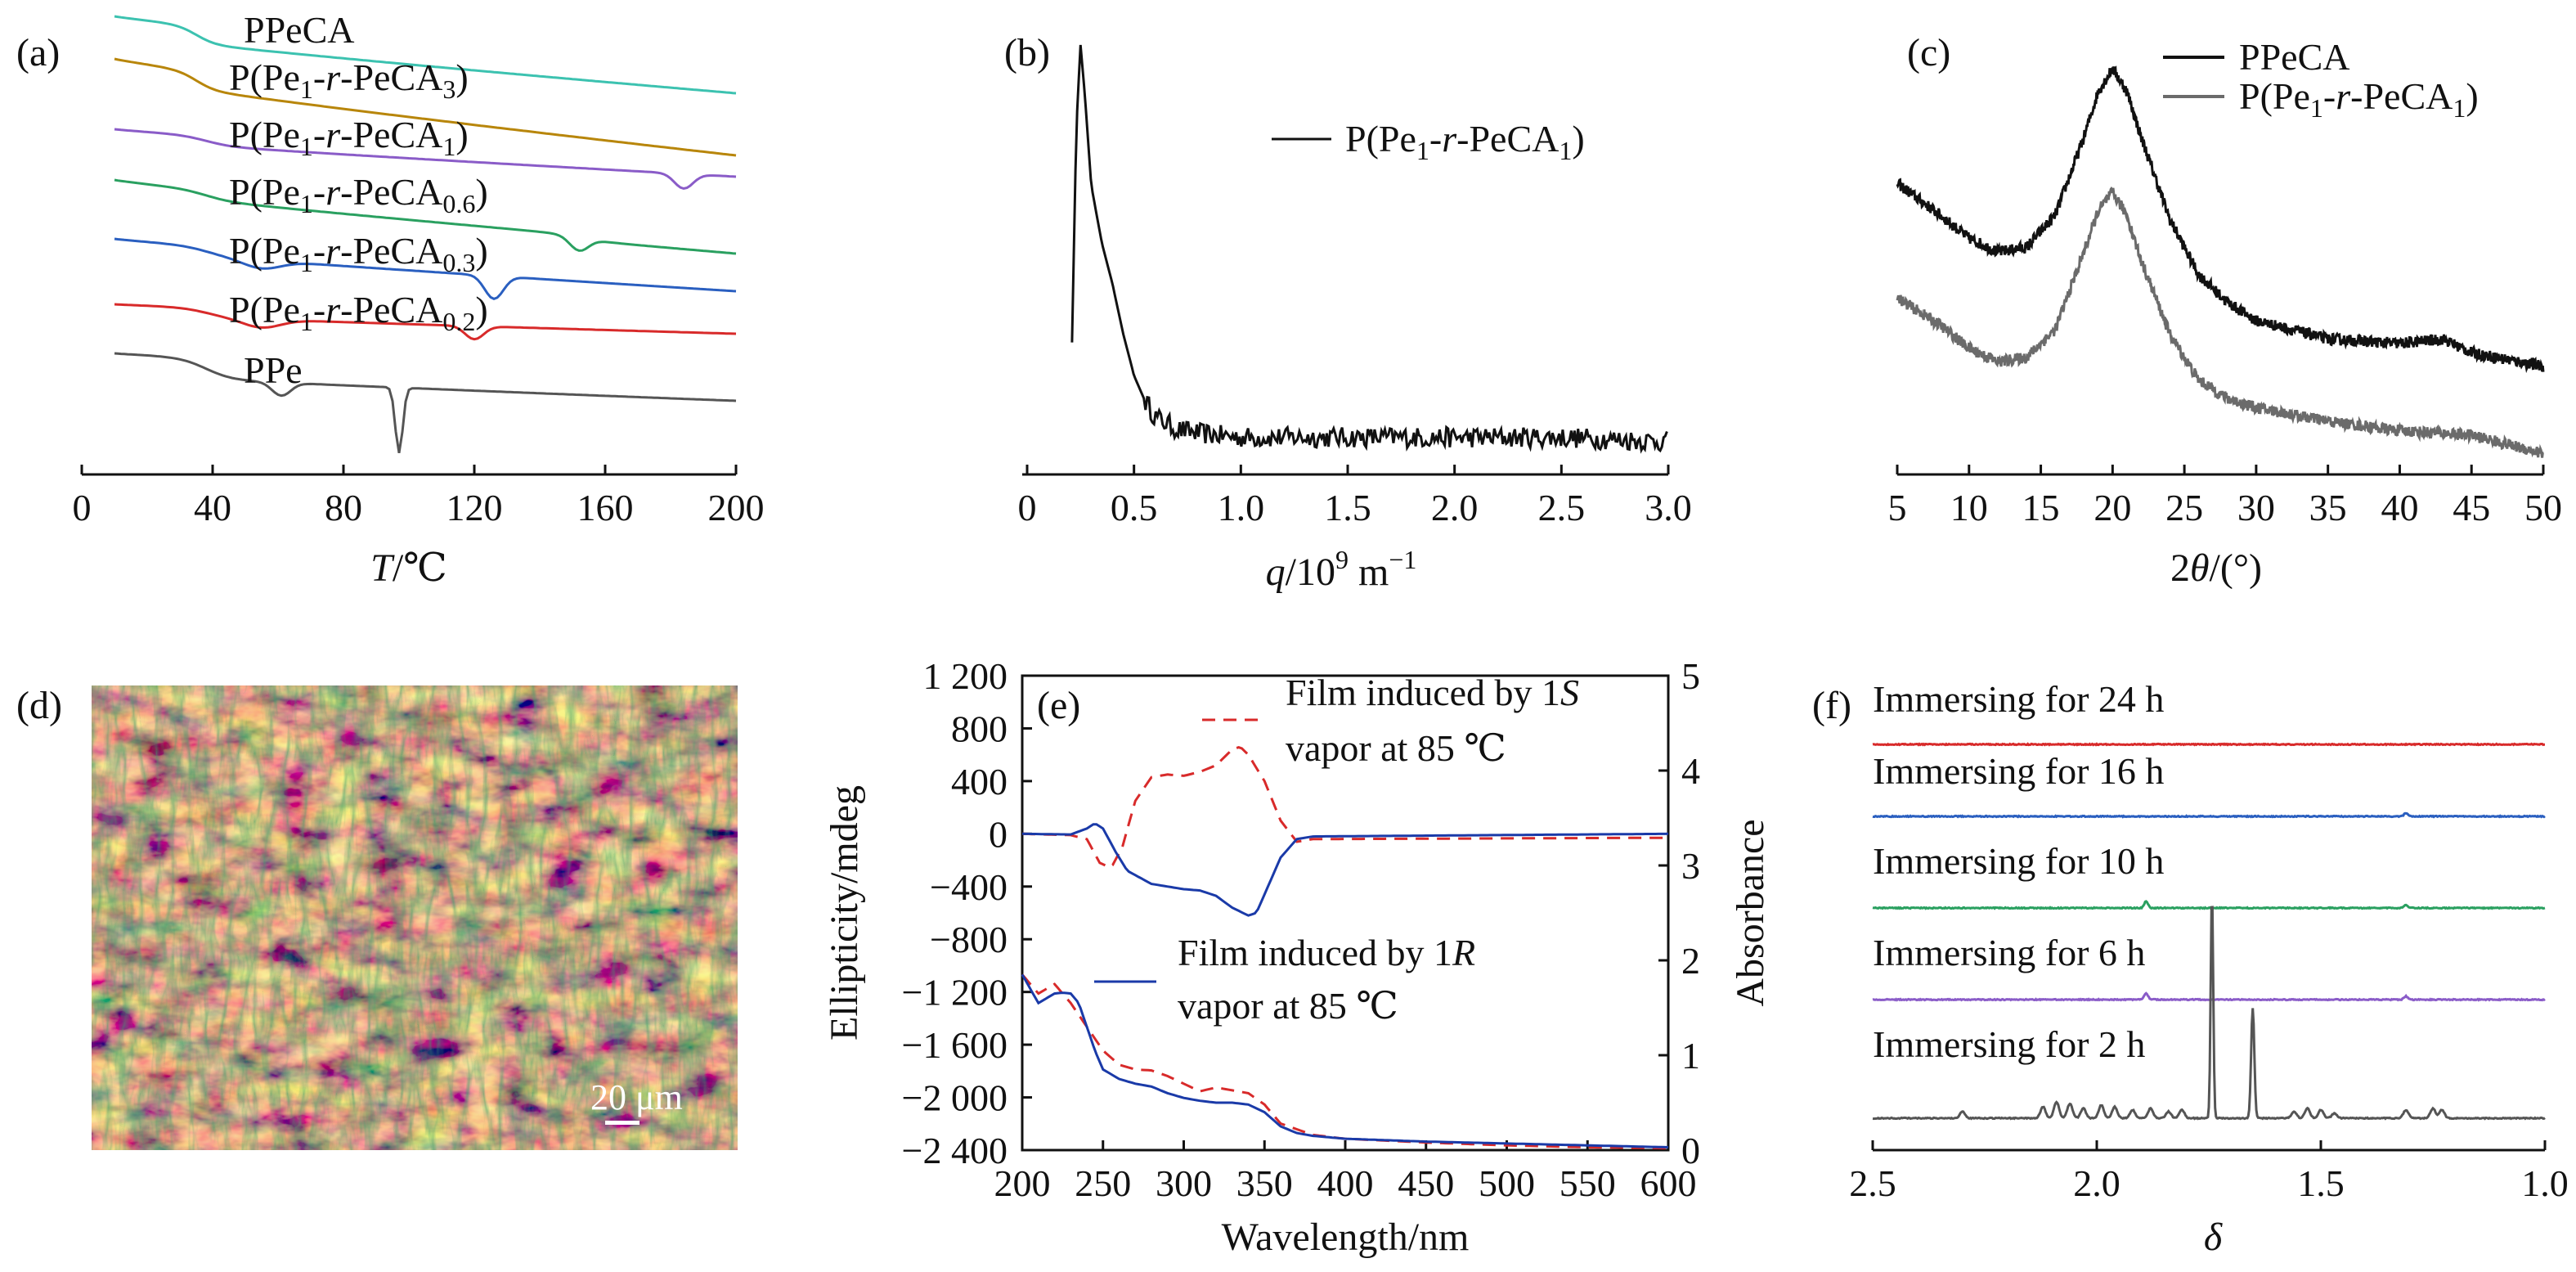 The width and height of the screenshot is (2576, 1272). I want to click on b-series-line, so click(1369, 249).